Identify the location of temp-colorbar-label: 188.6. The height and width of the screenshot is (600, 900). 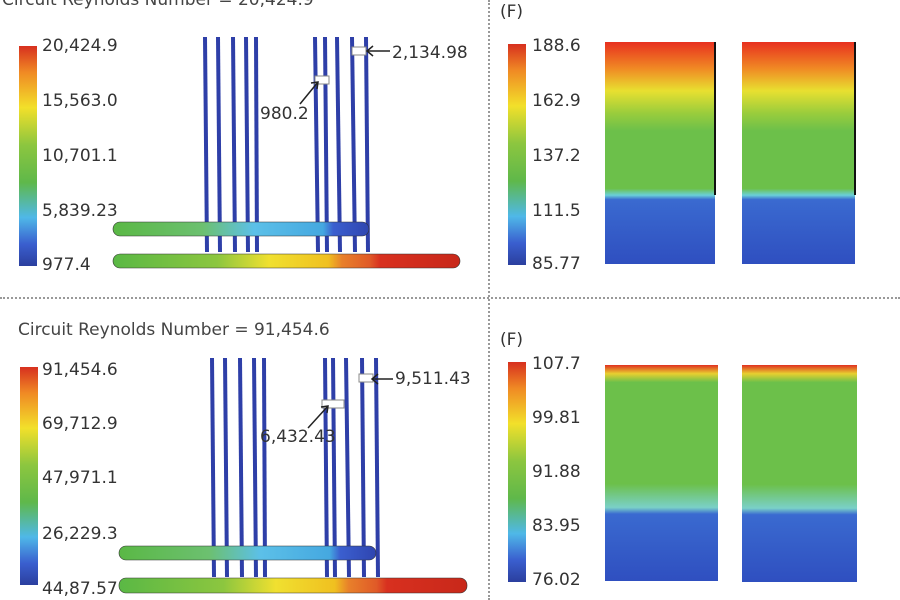
(556, 46).